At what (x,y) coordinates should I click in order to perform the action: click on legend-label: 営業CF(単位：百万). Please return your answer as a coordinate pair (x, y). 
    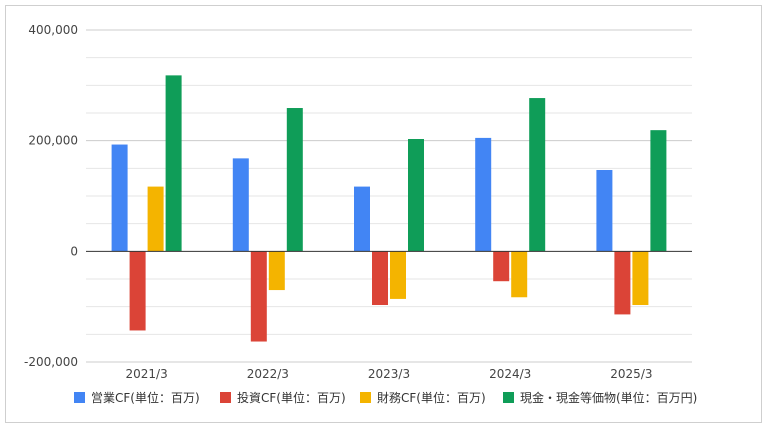
    Looking at the image, I should click on (145, 397).